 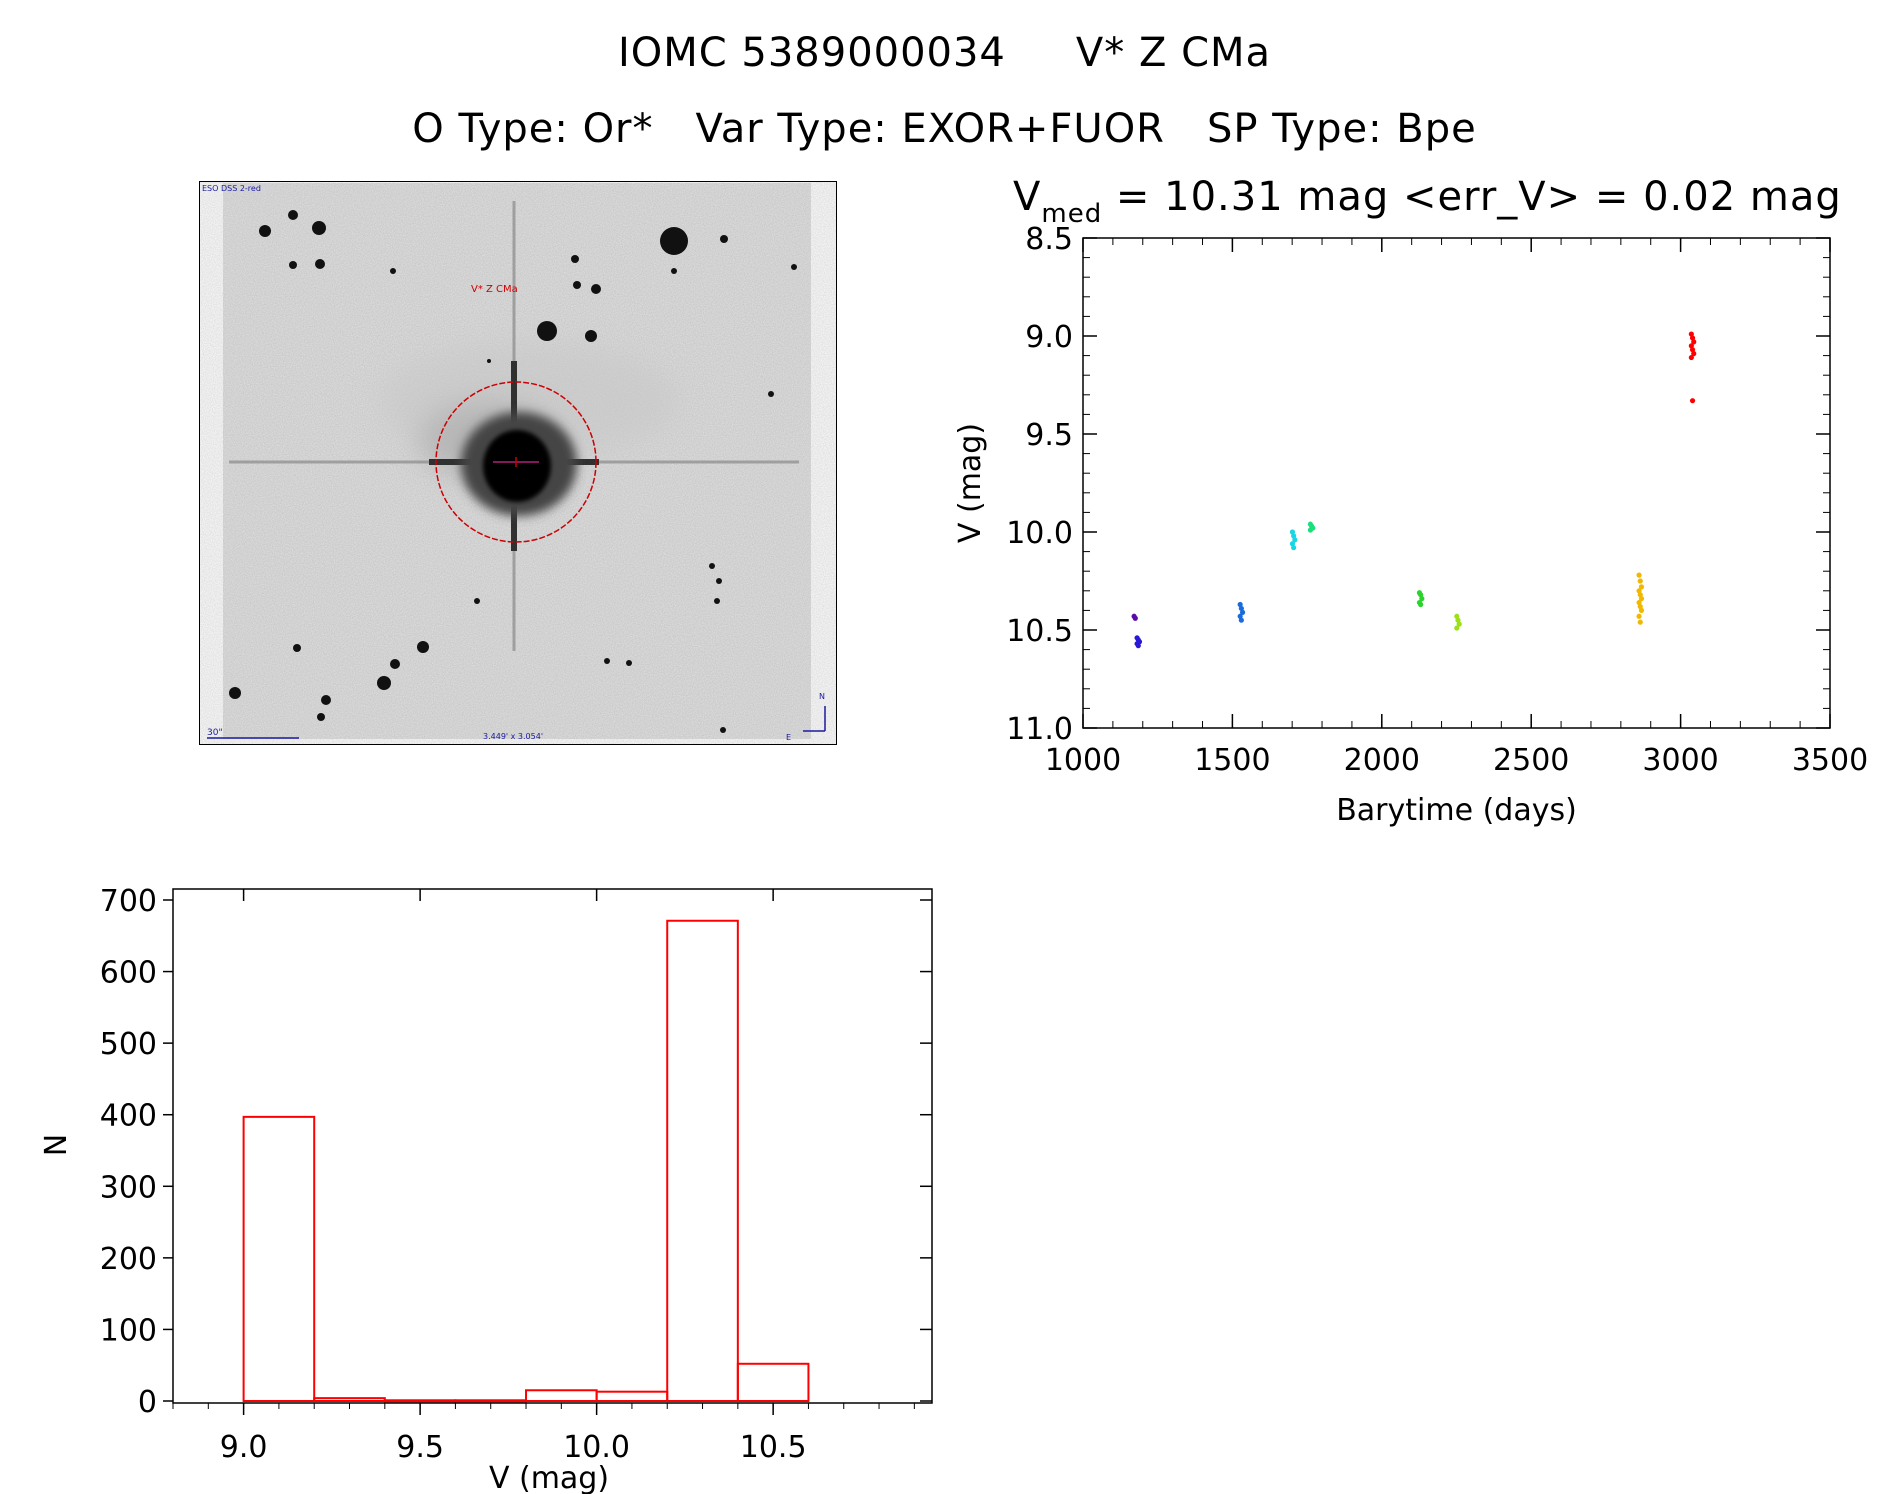 What do you see at coordinates (513, 736) in the screenshot?
I see `fov-label: 3.449' x 3.054'` at bounding box center [513, 736].